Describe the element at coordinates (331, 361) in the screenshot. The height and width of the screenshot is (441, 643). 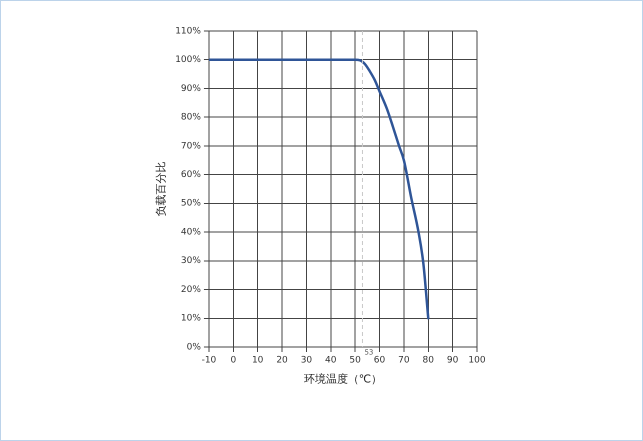
I see `x-tick-label: 40` at that location.